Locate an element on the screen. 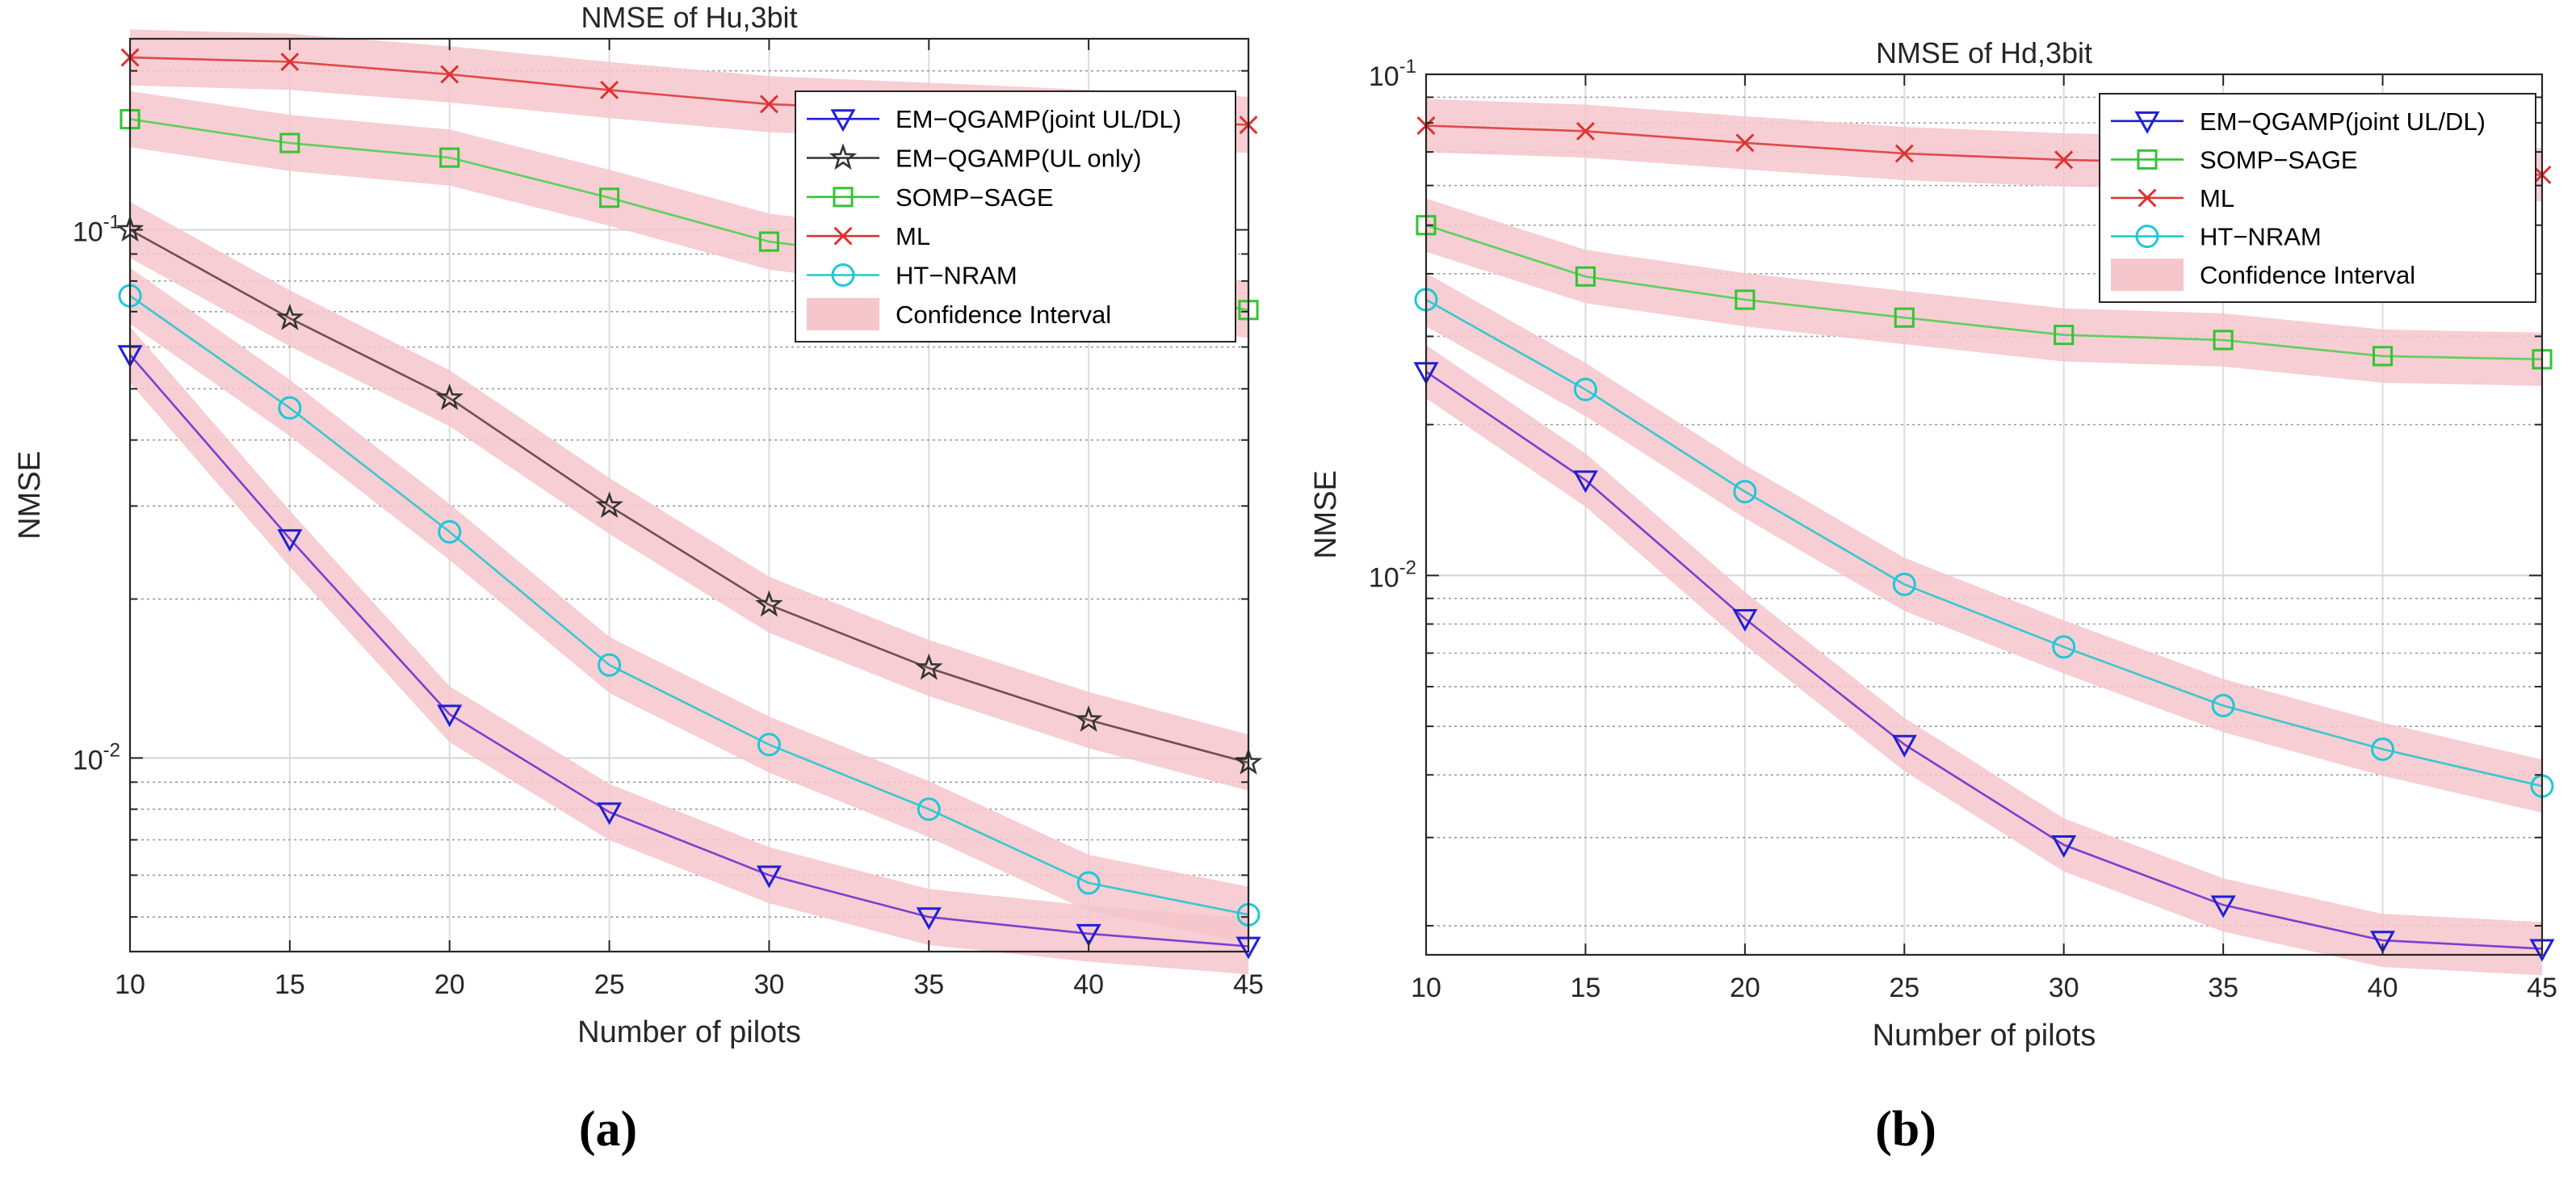  x-tick-label: 35 is located at coordinates (928, 984).